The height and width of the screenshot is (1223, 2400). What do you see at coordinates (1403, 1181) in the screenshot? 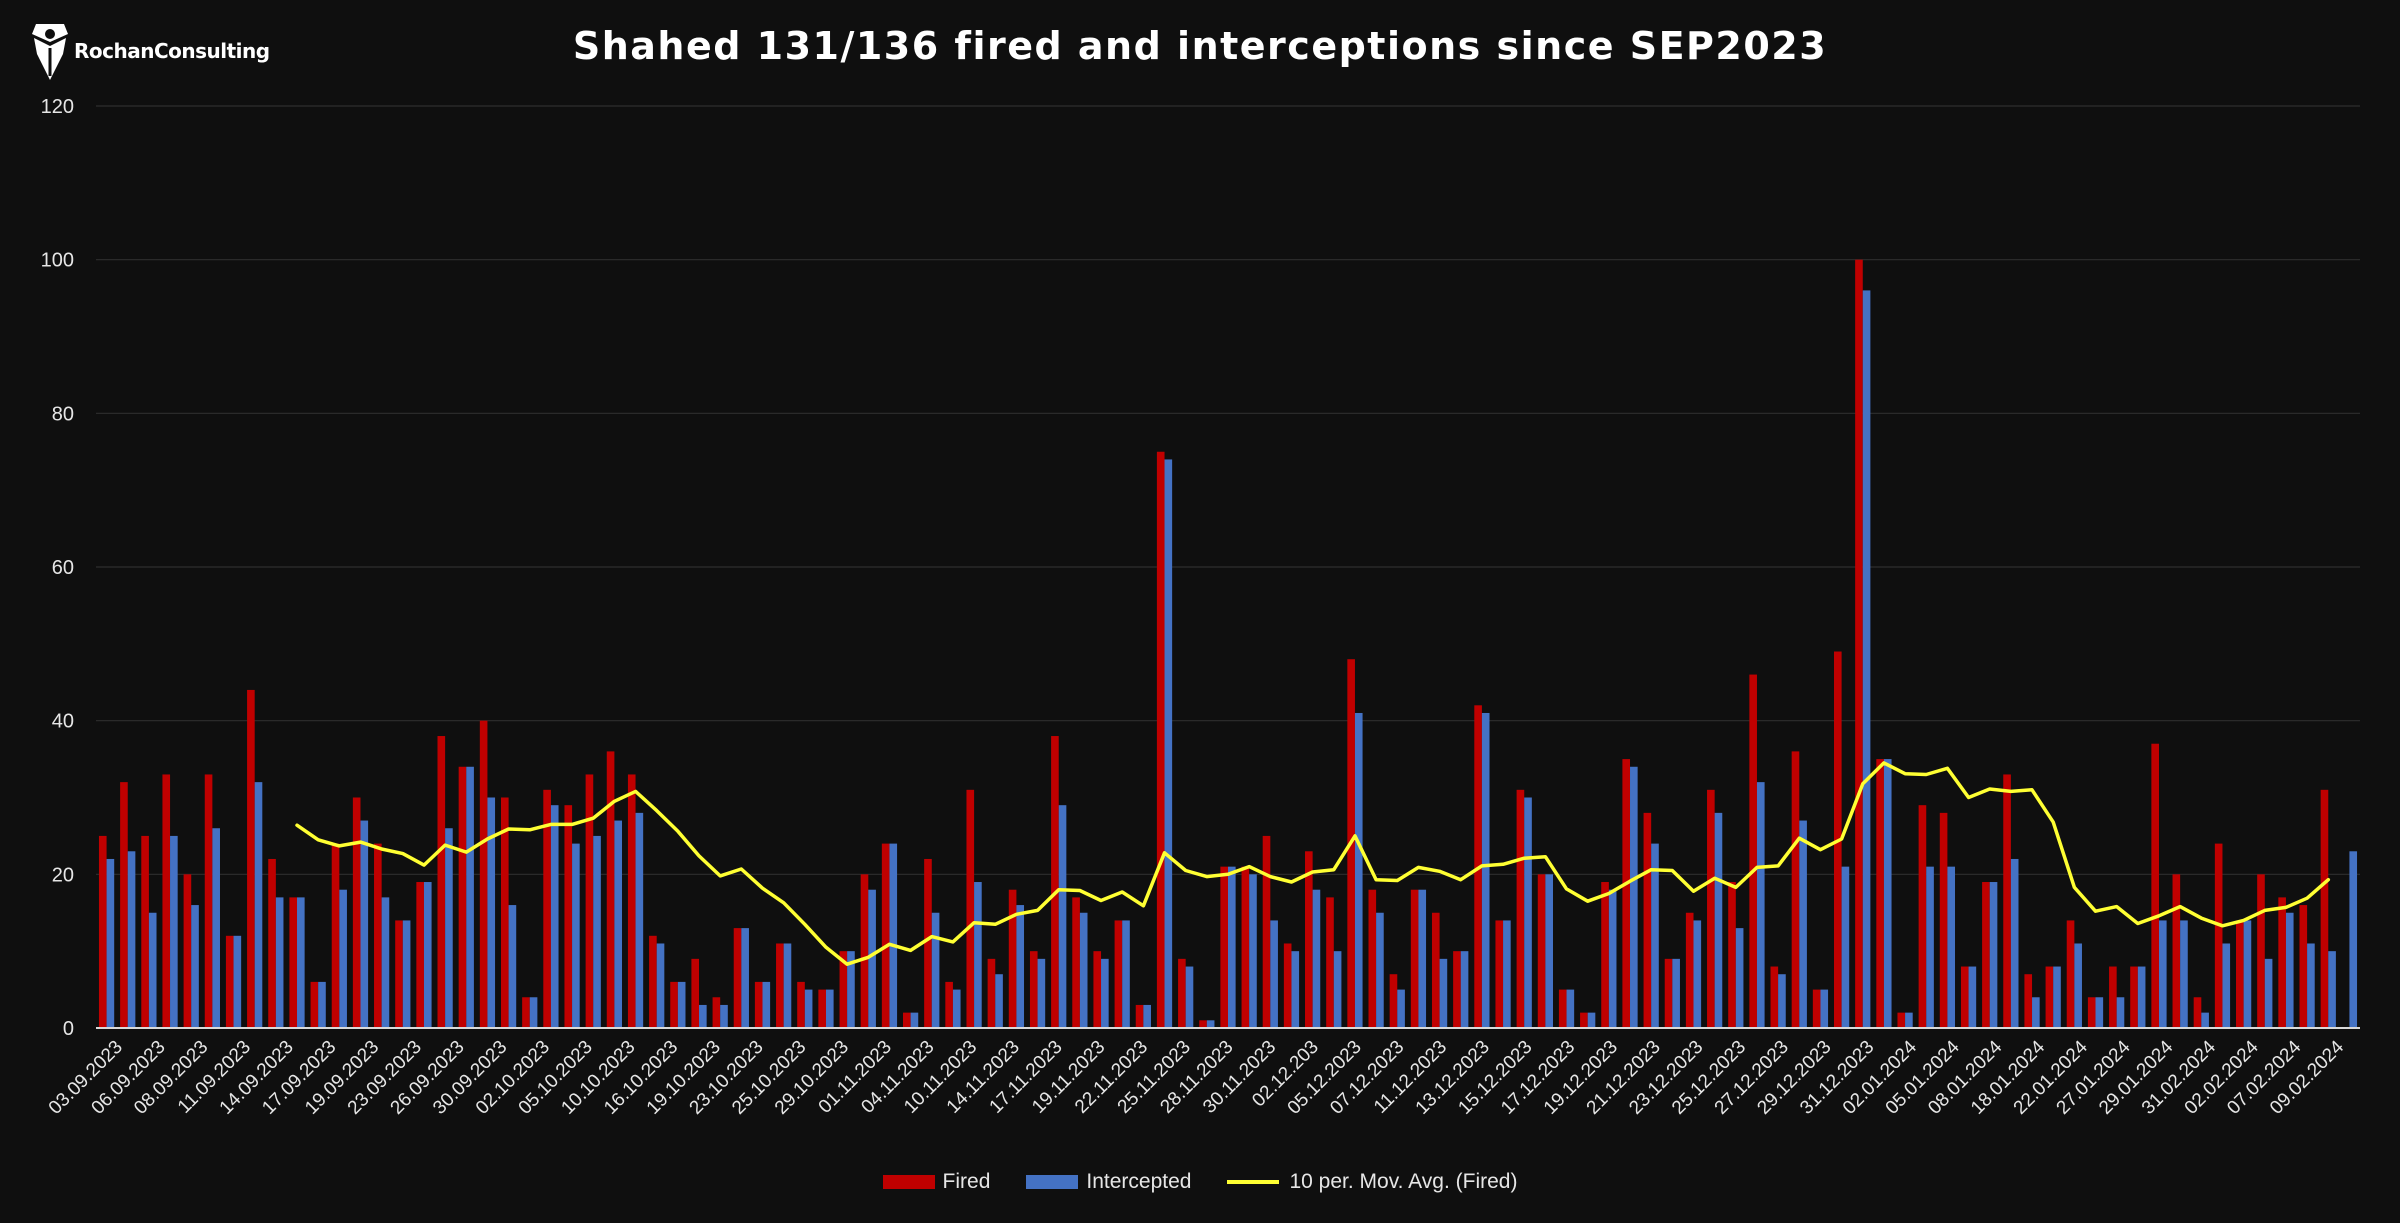
I see `legend-label-moving-average: 10 per. Mov. Avg. (Fired)` at bounding box center [1403, 1181].